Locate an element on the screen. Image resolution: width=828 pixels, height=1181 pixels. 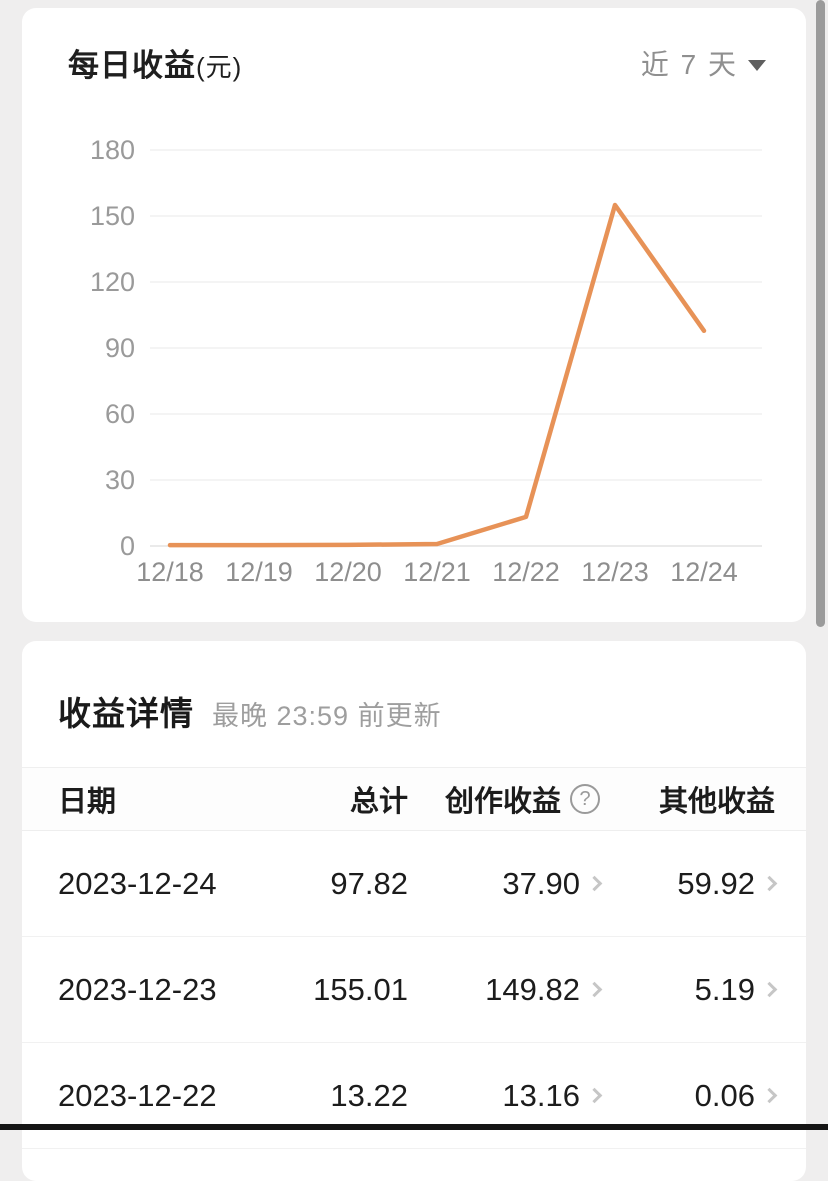
detail-card-header: 收益详情 最晚 23:59 前更新 is located at coordinates (414, 688).